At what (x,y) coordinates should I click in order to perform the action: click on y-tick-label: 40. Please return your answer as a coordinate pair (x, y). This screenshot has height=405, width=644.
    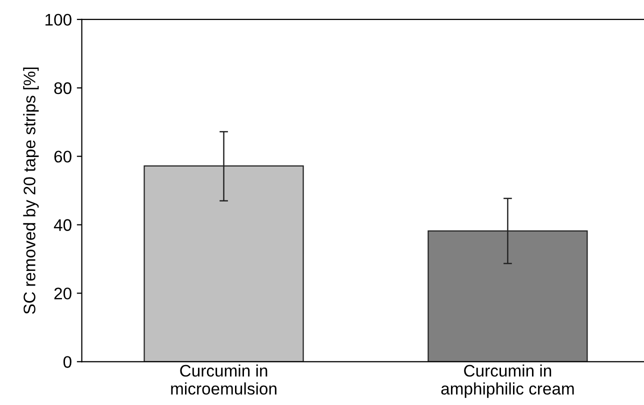
    Looking at the image, I should click on (63, 225).